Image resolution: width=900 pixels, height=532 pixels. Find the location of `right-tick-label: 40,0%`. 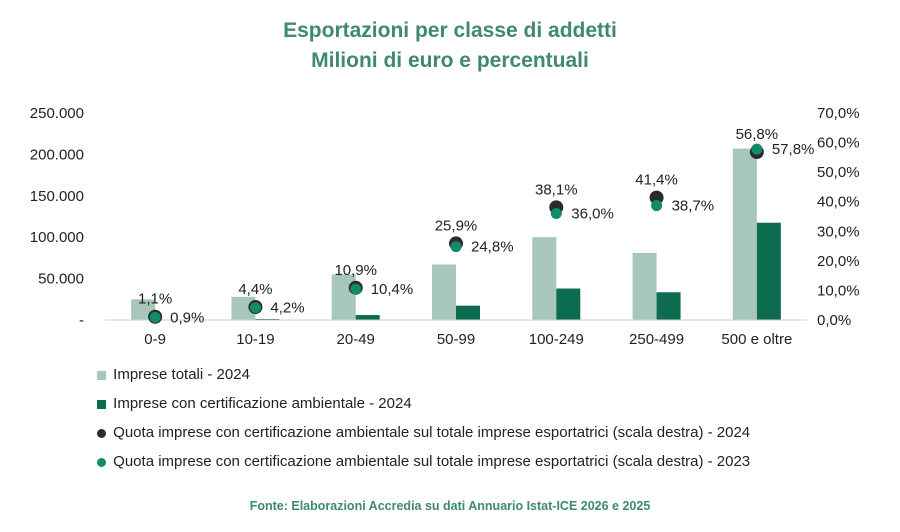

right-tick-label: 40,0% is located at coordinates (838, 202).